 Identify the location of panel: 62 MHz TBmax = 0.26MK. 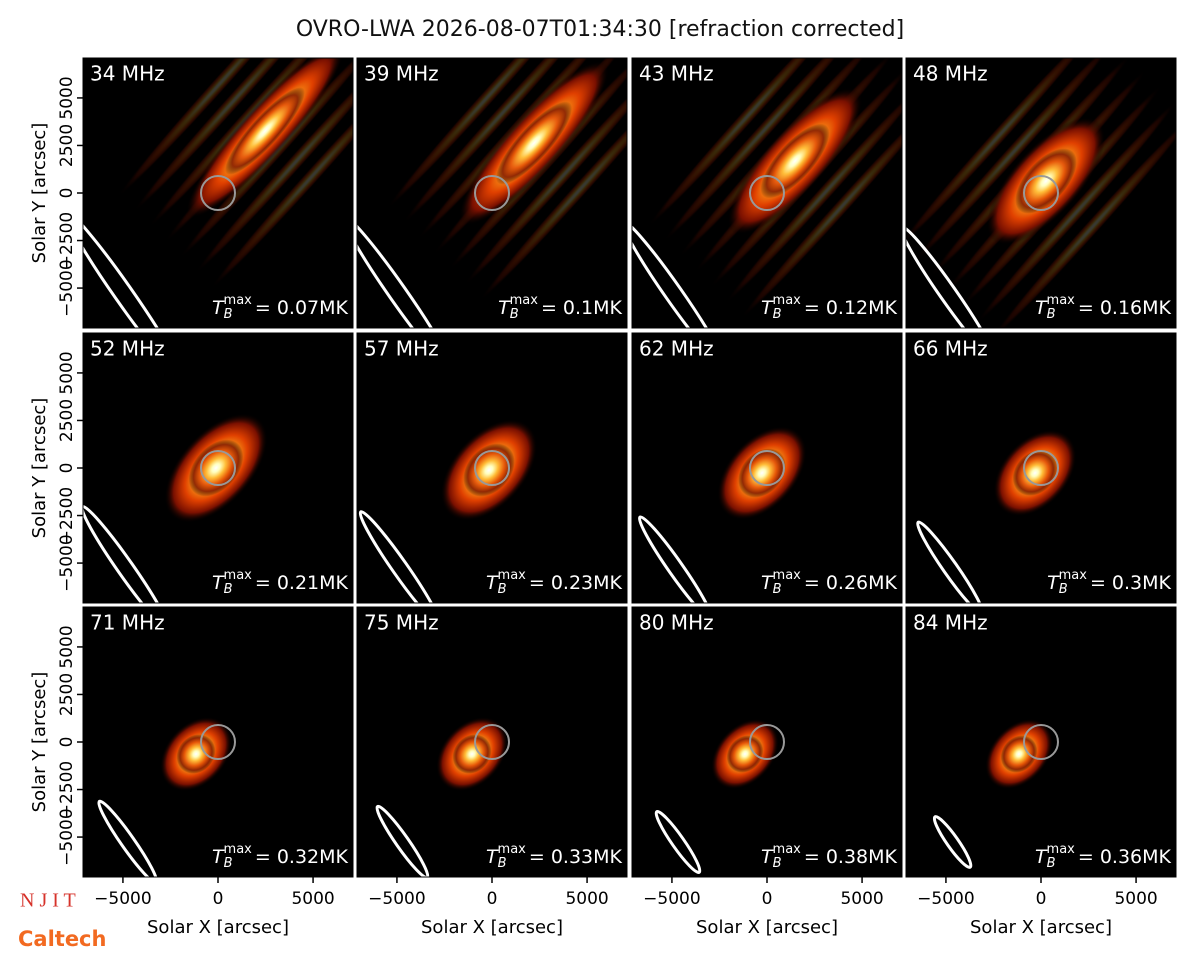
(767, 468).